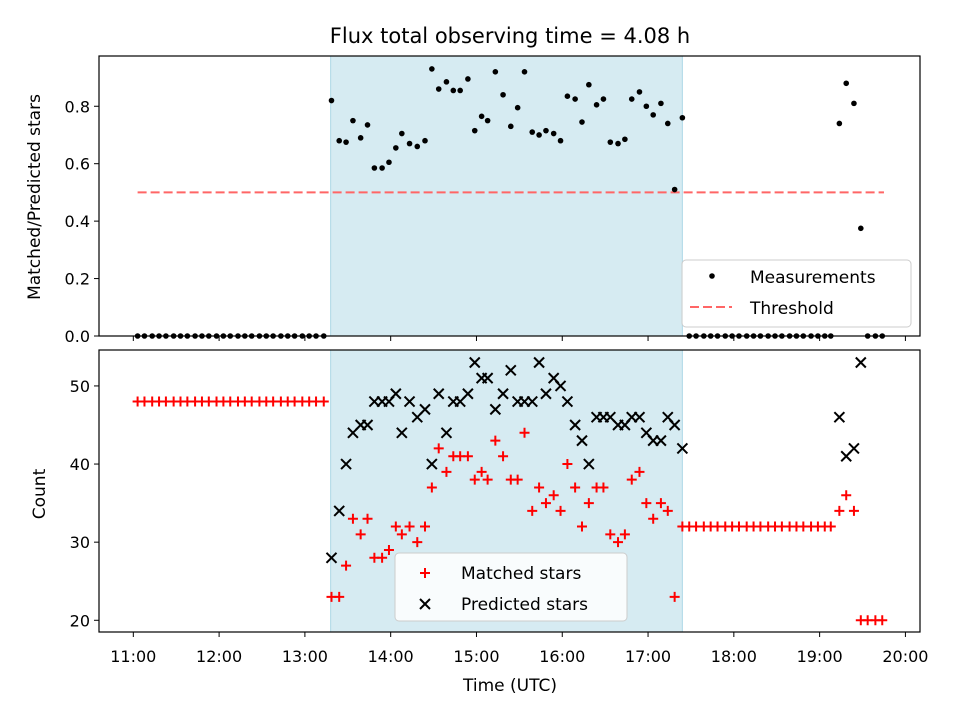 The width and height of the screenshot is (960, 720). Describe the element at coordinates (425, 573) in the screenshot. I see `matched-stars-legend-marker` at that location.